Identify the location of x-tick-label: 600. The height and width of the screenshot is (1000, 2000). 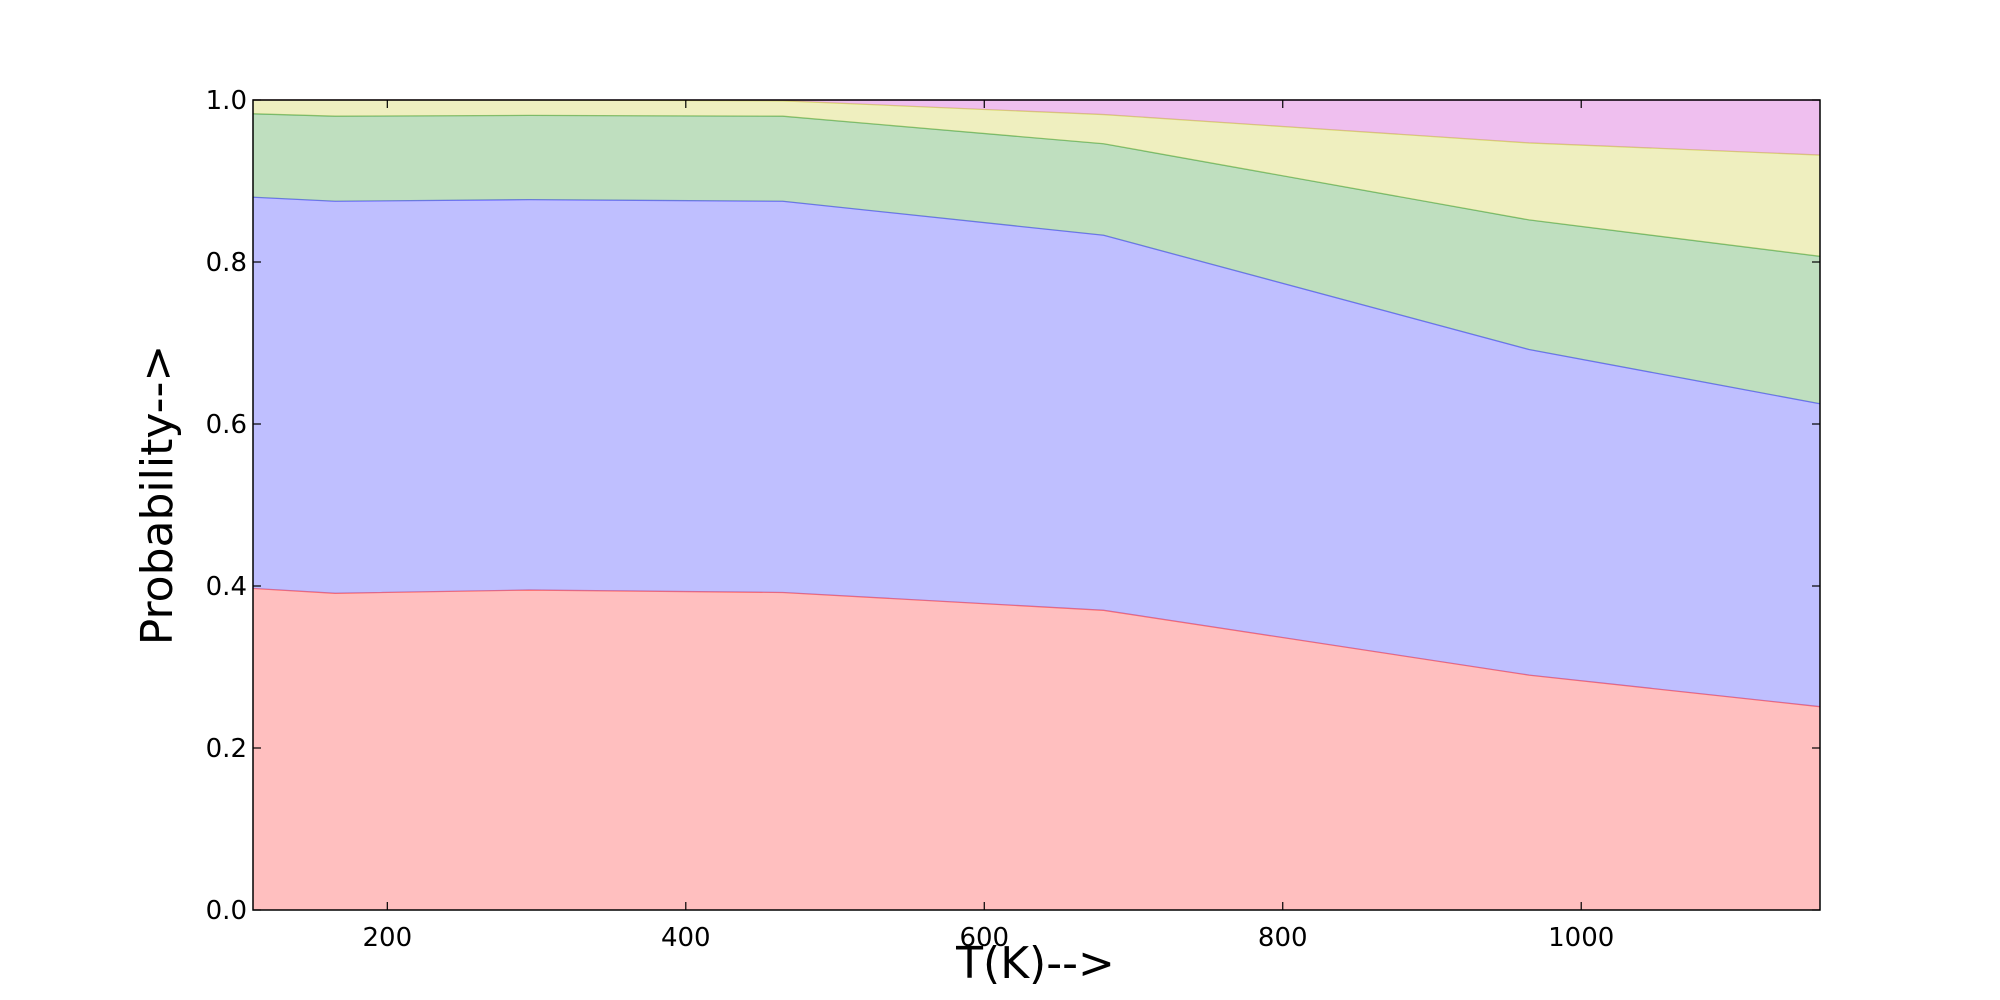
(984, 938).